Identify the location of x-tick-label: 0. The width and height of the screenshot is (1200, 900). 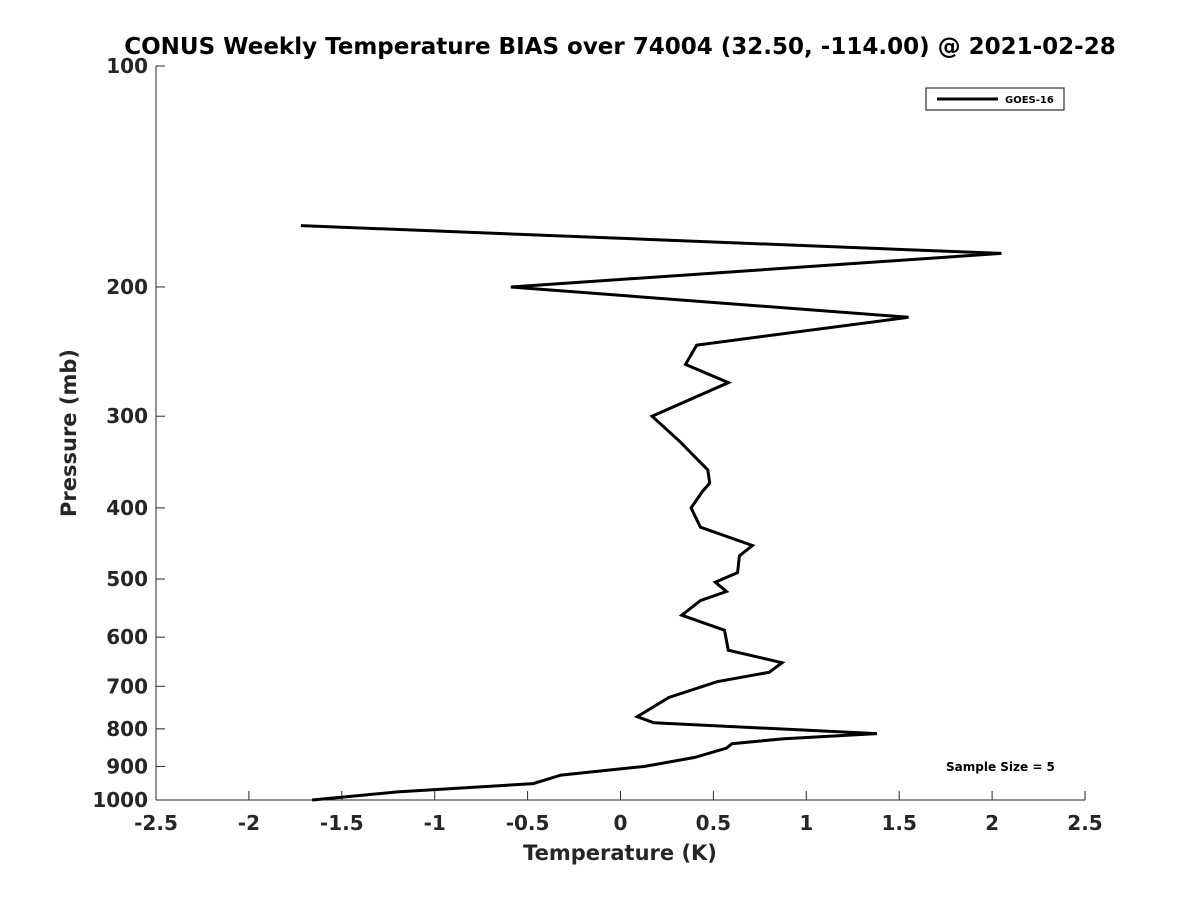
(621, 823).